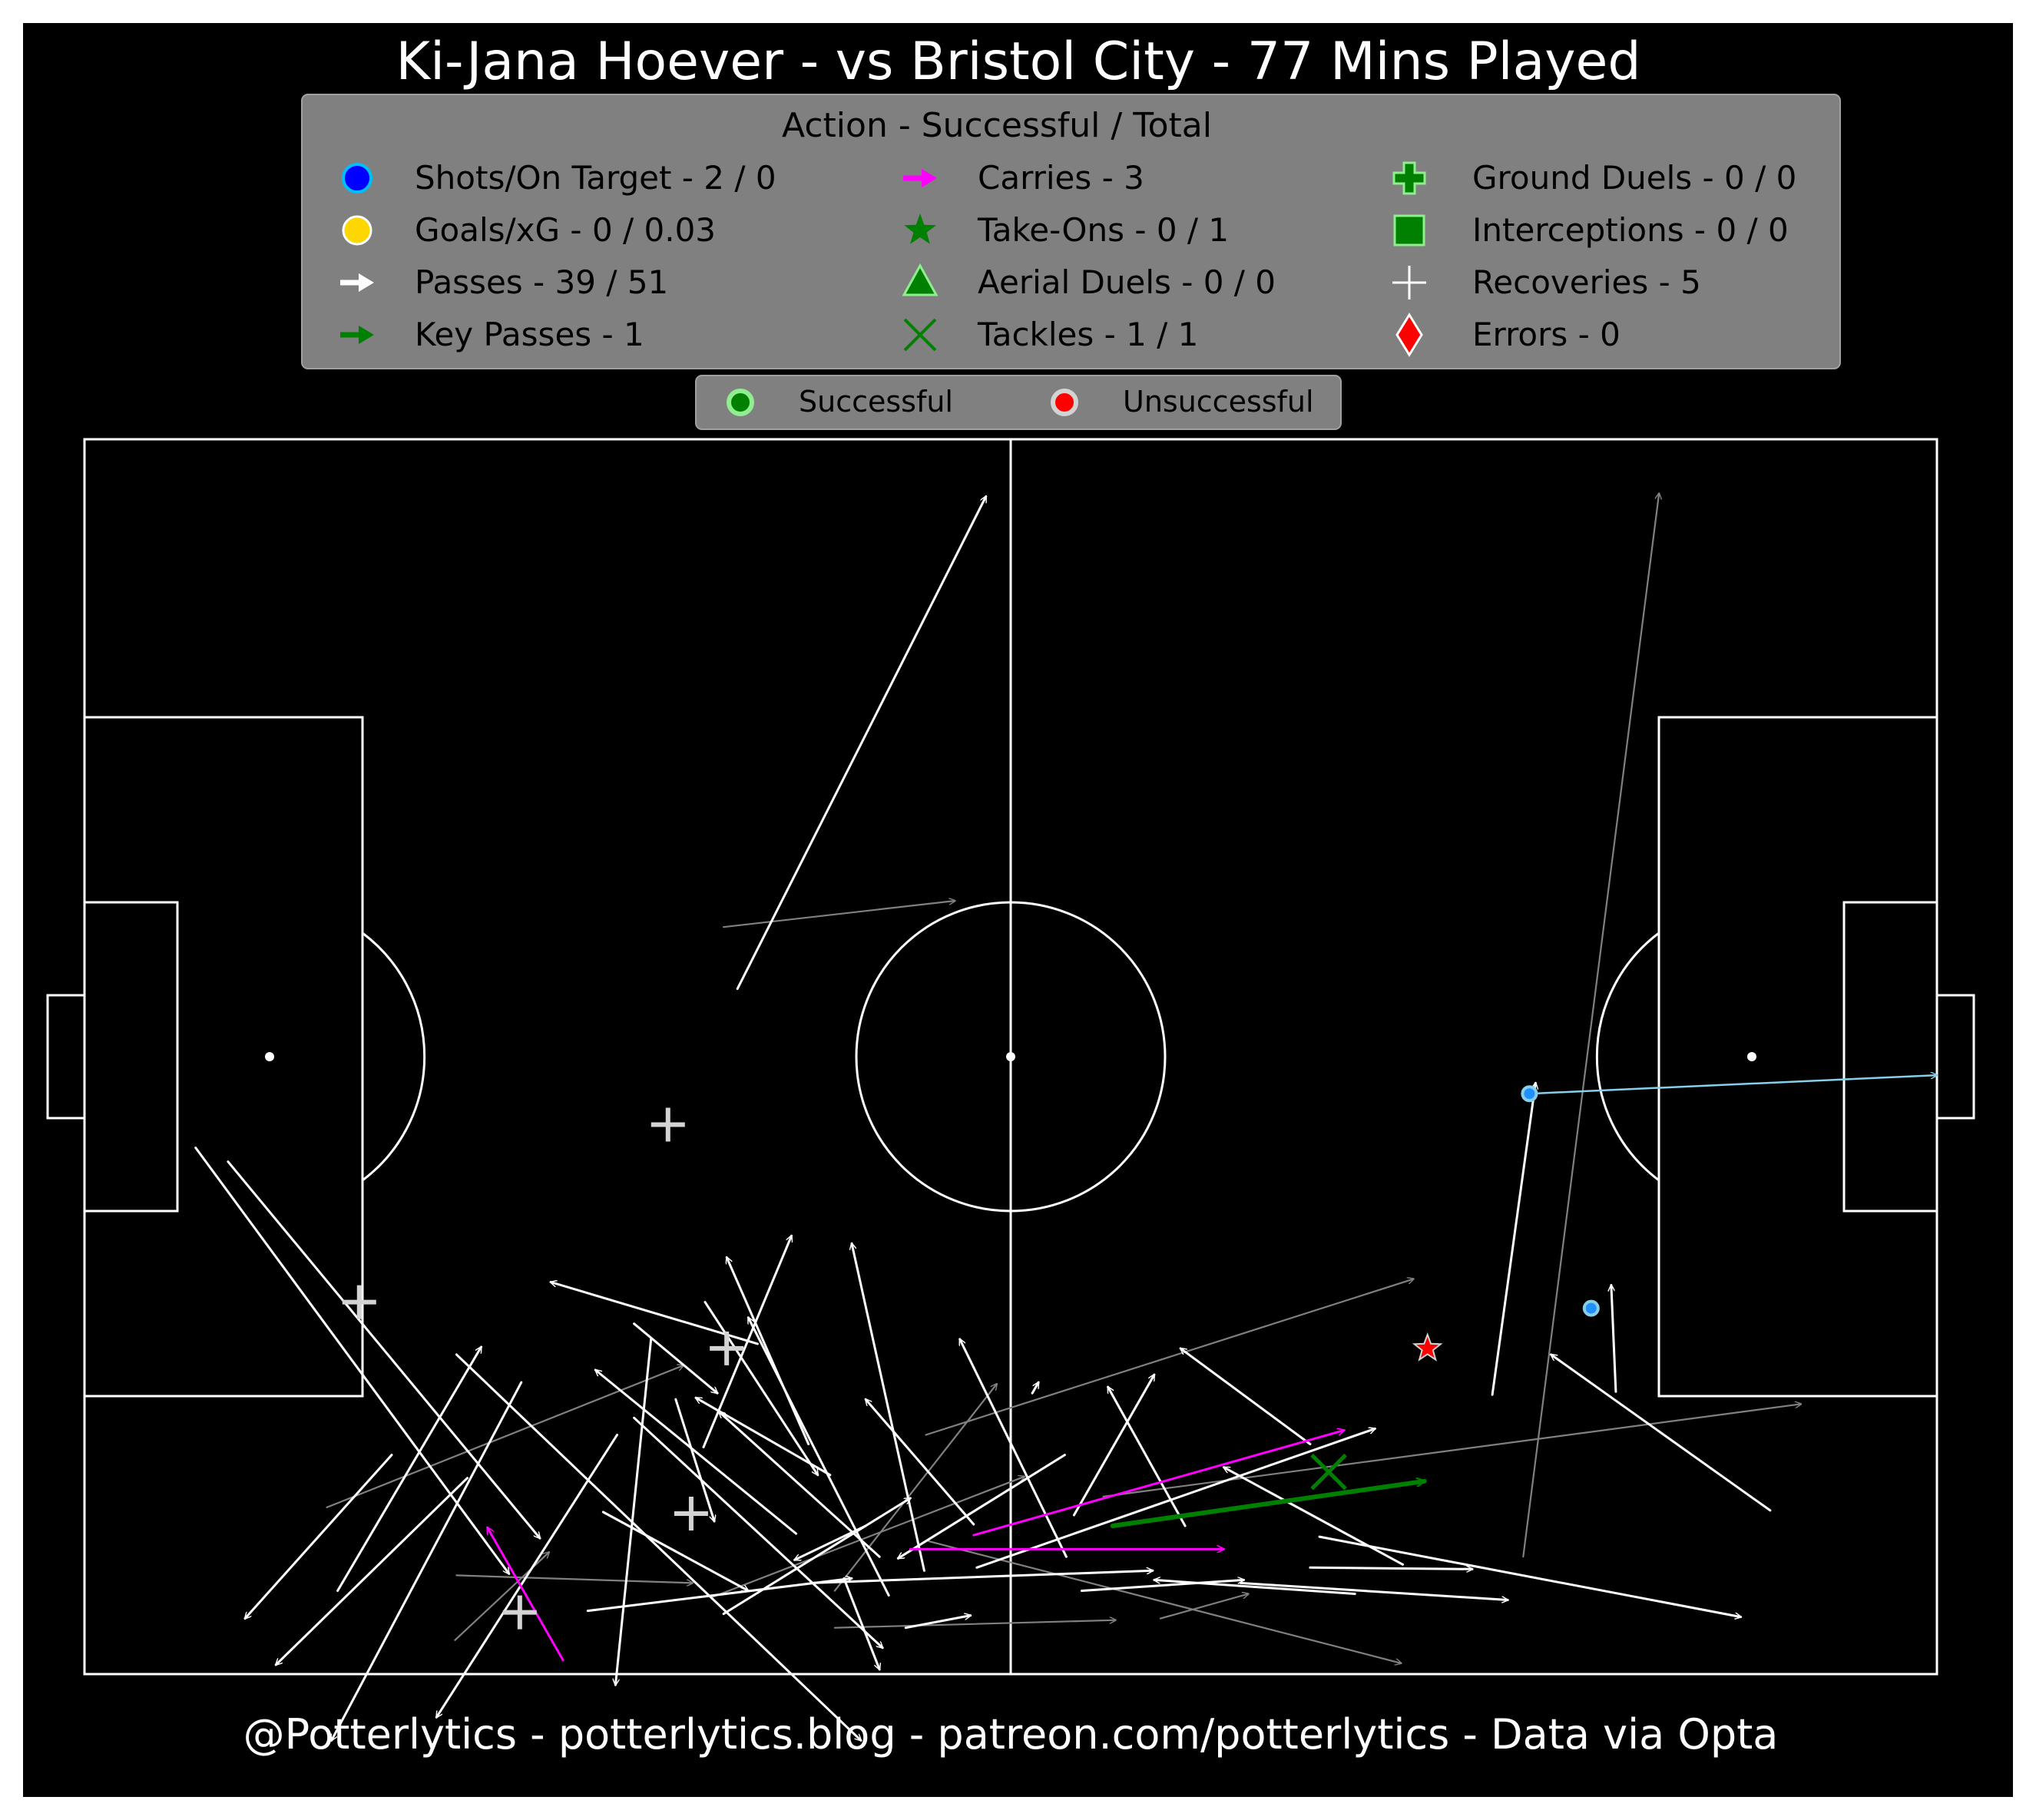 The image size is (2036, 1820). I want to click on legend-item-label: Carries - 3, so click(1061, 178).